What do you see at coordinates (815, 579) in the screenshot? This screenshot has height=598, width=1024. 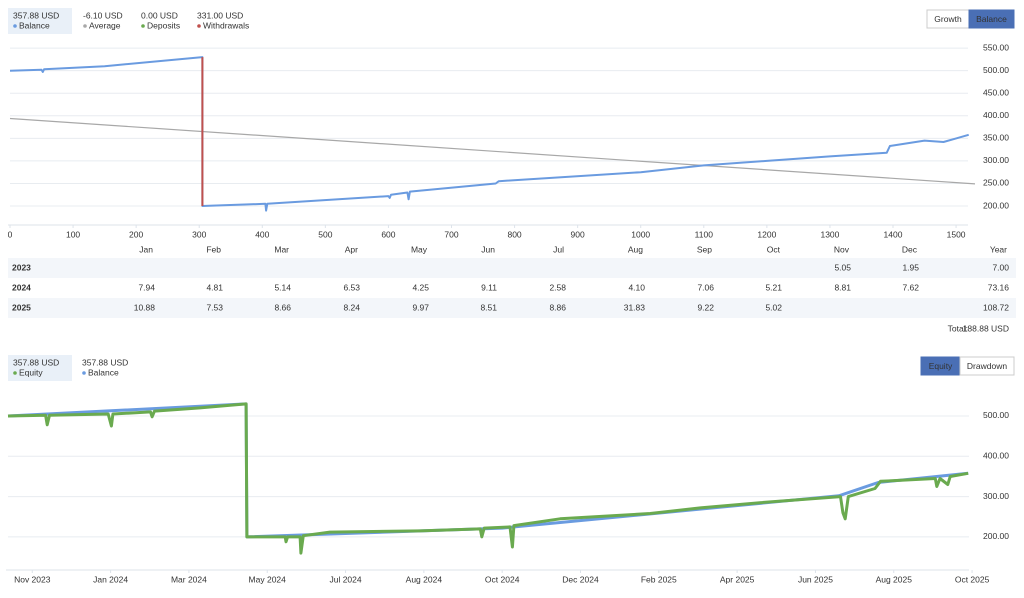 I see `x-tick-label: Jun 2025` at bounding box center [815, 579].